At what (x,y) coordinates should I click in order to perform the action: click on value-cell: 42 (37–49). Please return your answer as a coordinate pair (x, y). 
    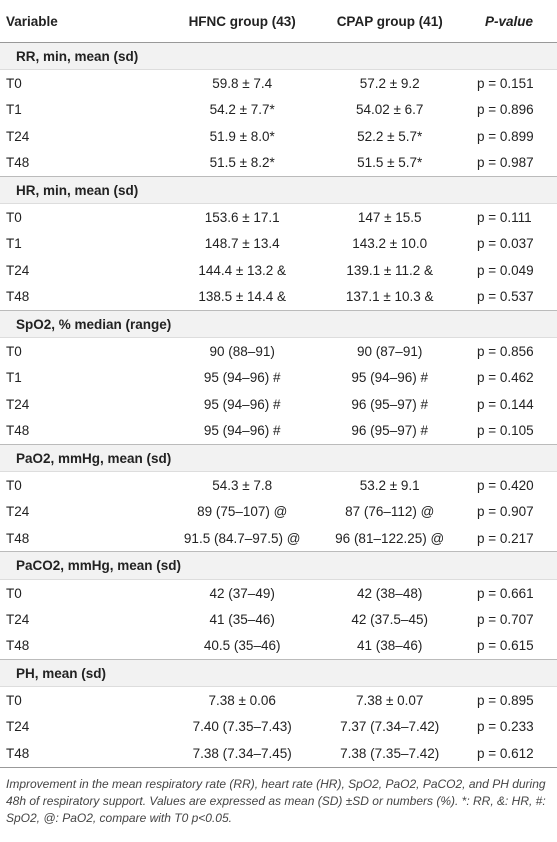
    Looking at the image, I should click on (242, 593).